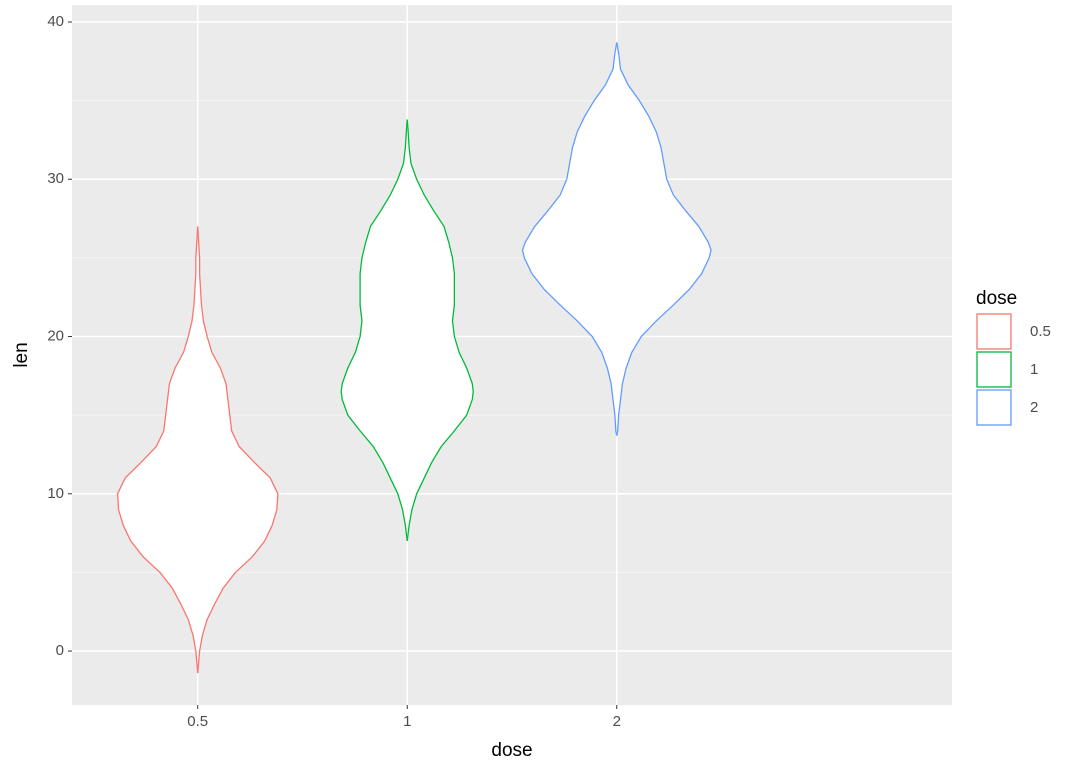  What do you see at coordinates (55, 178) in the screenshot?
I see `y-tick-label: 30` at bounding box center [55, 178].